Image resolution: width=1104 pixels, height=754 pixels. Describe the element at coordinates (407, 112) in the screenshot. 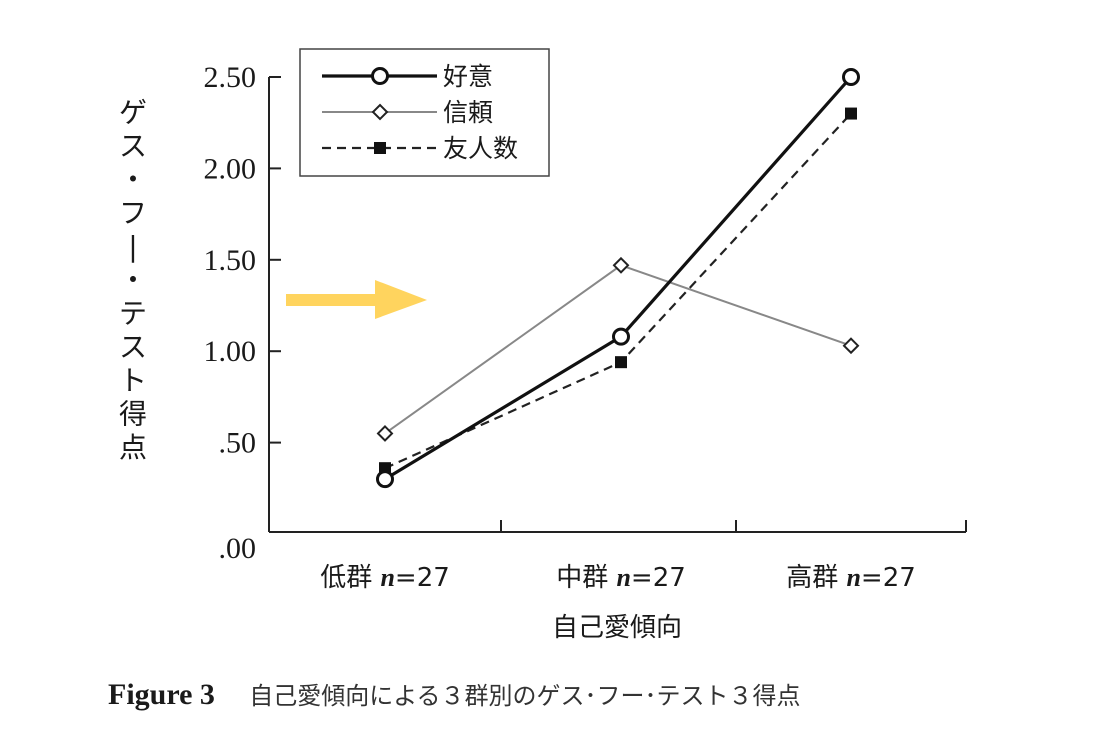

I see `legend-item: 信頼` at that location.